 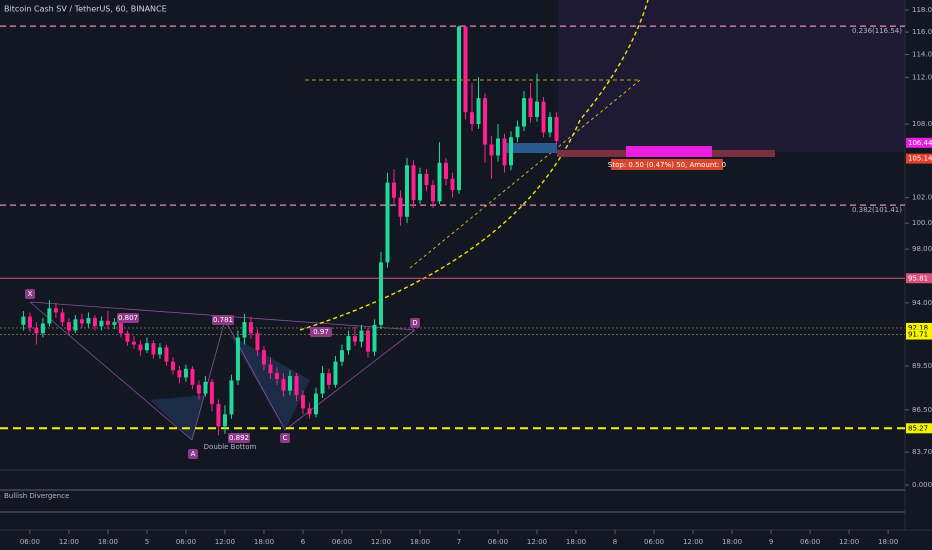 I want to click on y-tick-label: 108.00, so click(x=922, y=124).